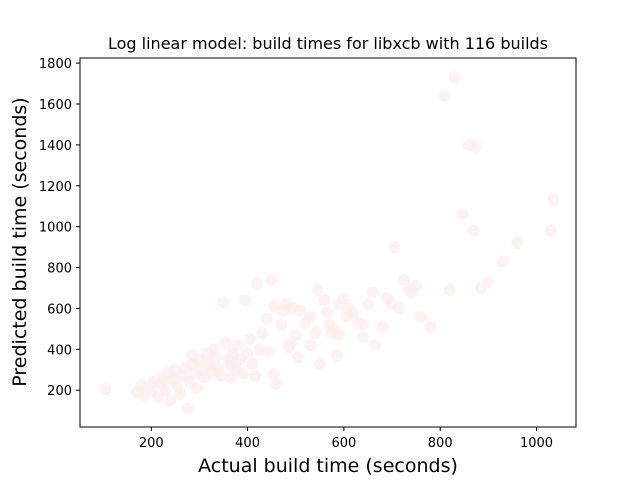 This screenshot has width=640, height=480. I want to click on x-axis-label: Actual build time (seconds), so click(328, 466).